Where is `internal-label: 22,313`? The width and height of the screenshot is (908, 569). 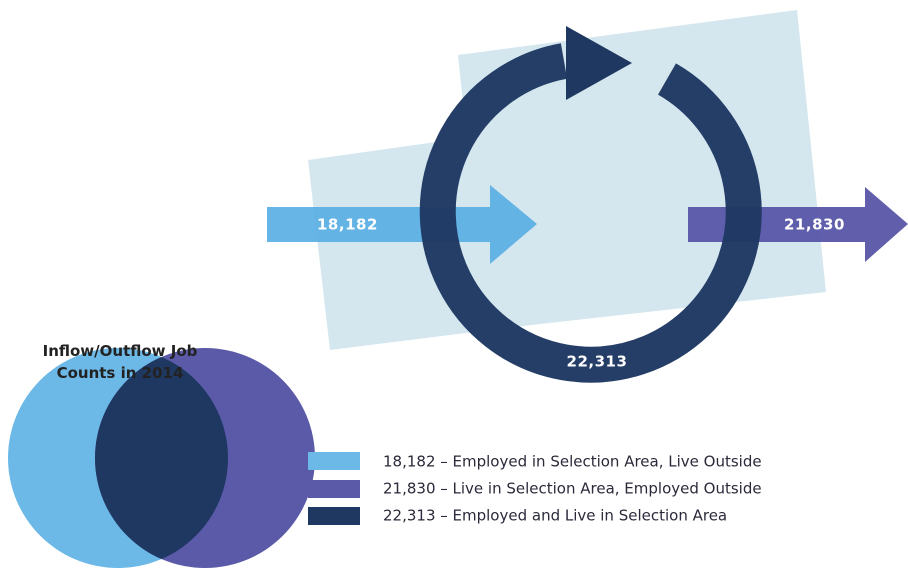
internal-label: 22,313 is located at coordinates (597, 362).